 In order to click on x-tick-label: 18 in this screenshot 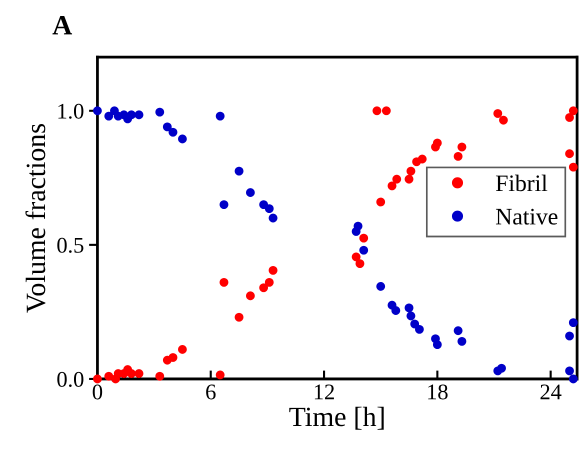, I will do `click(438, 392)`.